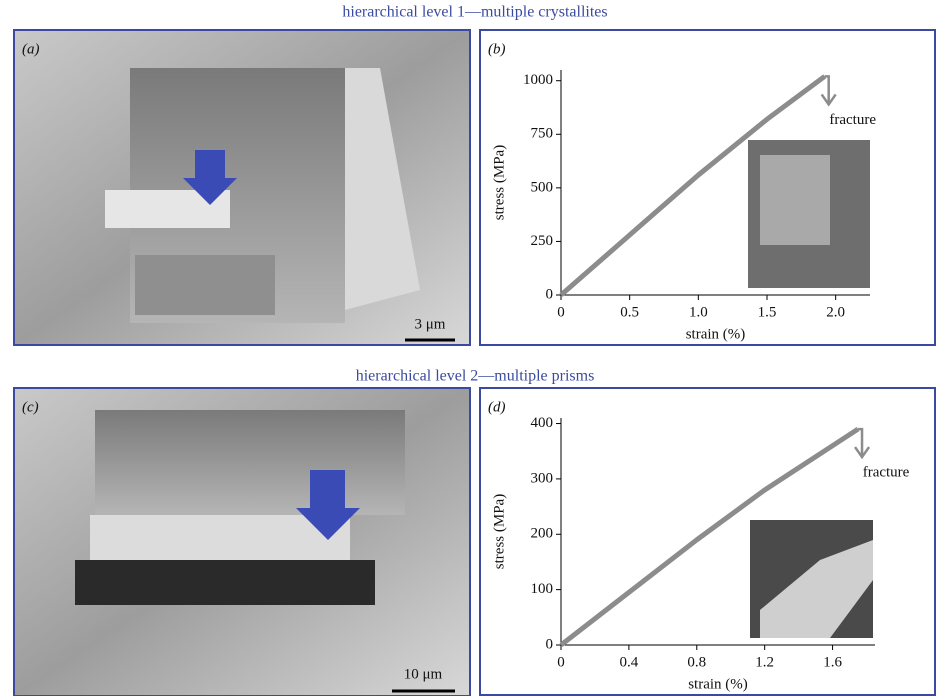  I want to click on scale-bar-label: 10 μm, so click(423, 674).